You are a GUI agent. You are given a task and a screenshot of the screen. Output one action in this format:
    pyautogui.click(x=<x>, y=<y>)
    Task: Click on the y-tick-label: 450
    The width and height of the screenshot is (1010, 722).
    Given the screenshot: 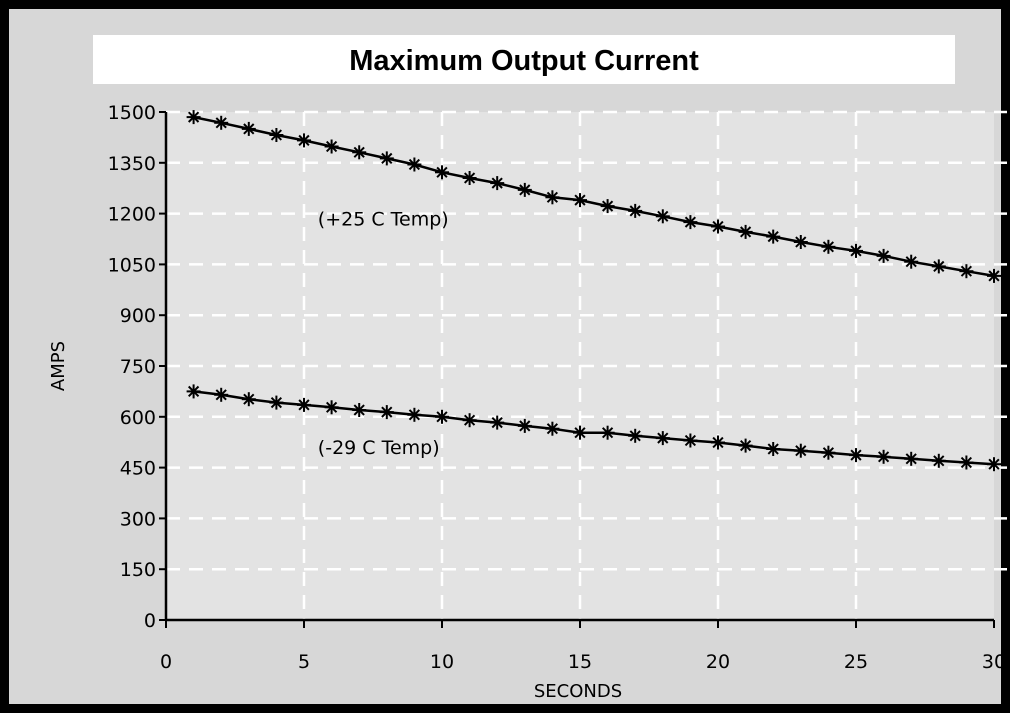 What is the action you would take?
    pyautogui.click(x=138, y=469)
    